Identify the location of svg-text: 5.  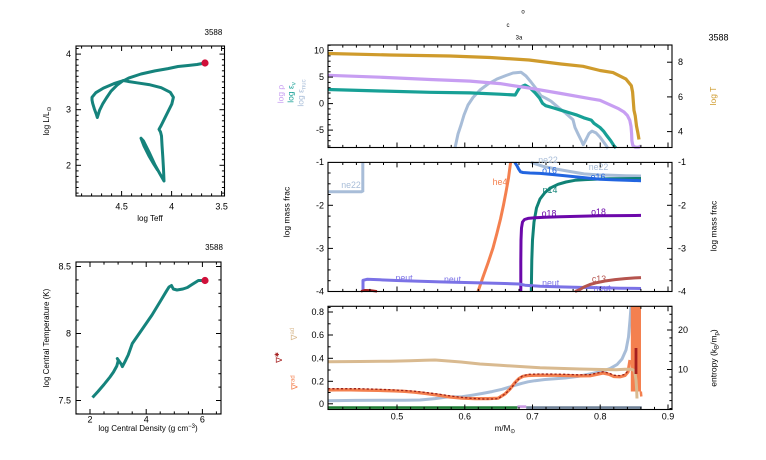
(321, 77).